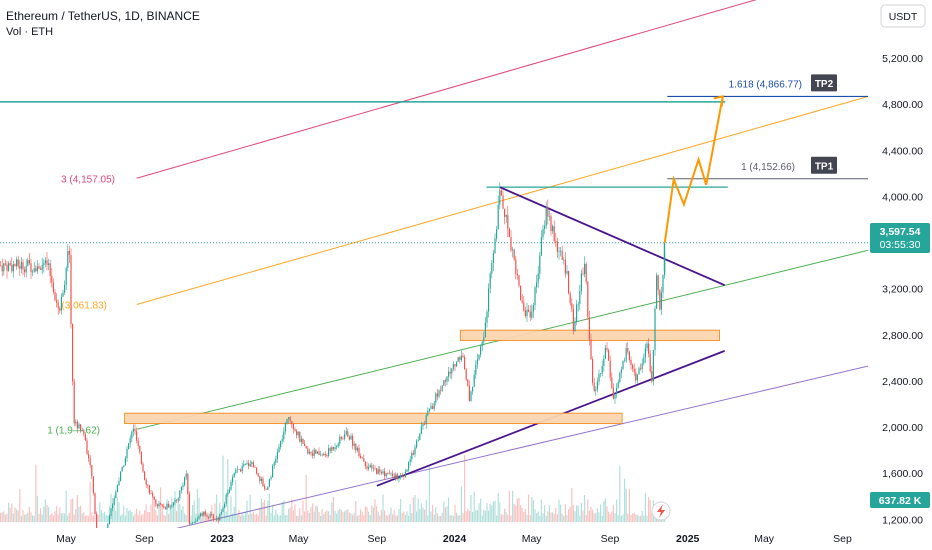 This screenshot has height=550, width=932. Describe the element at coordinates (765, 84) in the screenshot. I see `tp2-level-label: 1.618 (4,866.77)` at that location.